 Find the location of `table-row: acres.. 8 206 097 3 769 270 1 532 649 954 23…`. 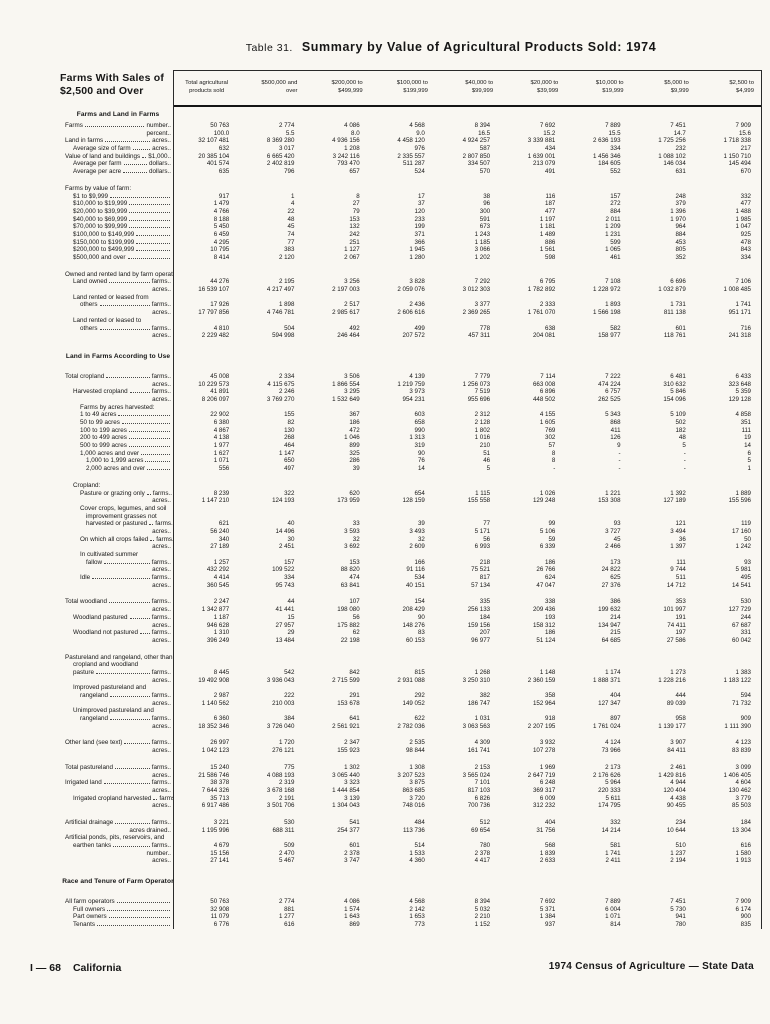

table-row: acres.. 8 206 097 3 769 270 1 532 649 954 23… is located at coordinates (412, 399).